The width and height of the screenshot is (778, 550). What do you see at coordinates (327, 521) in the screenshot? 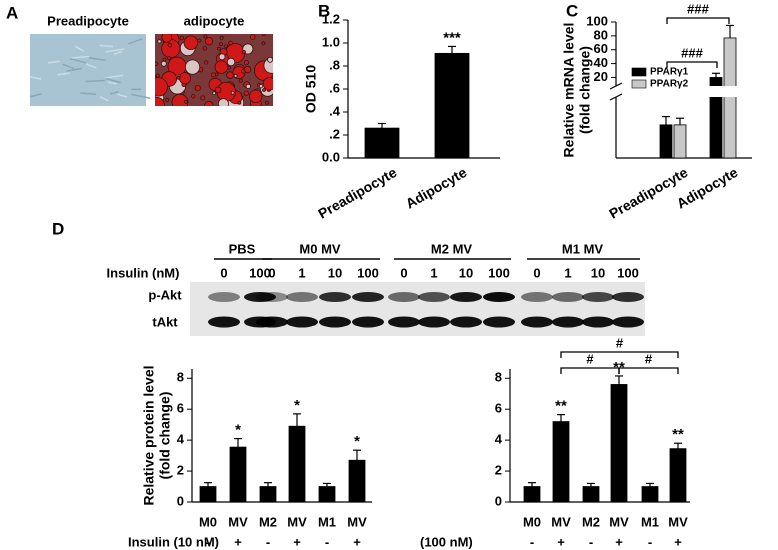
I see `x-tick-label: M1` at bounding box center [327, 521].